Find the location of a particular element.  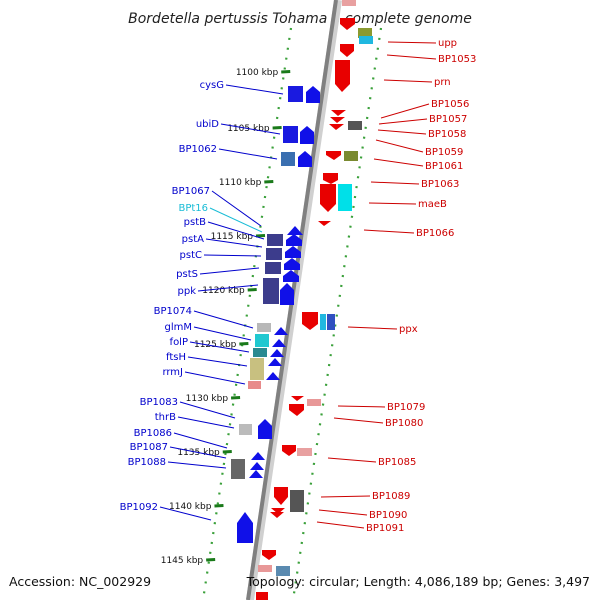

gene-label-cysG: cysG is located at coordinates (212, 85).